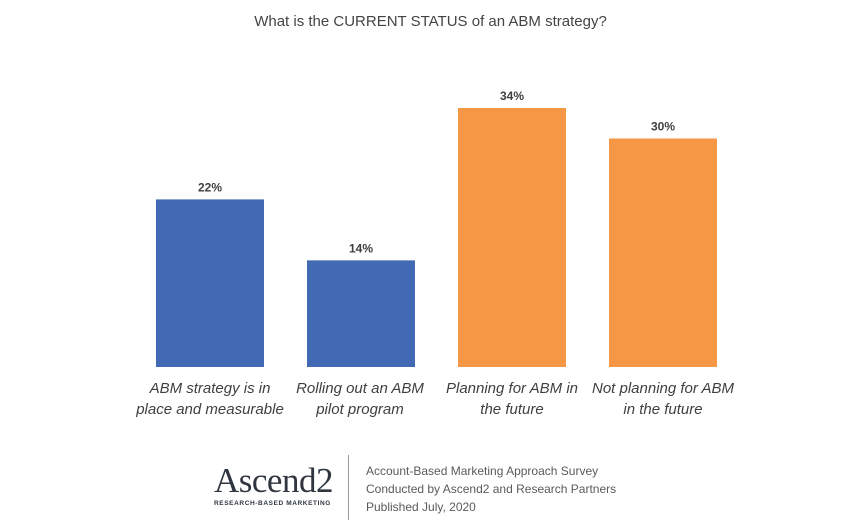 The height and width of the screenshot is (520, 861). I want to click on category-label-1: ABM strategy is in place and measurable, so click(210, 399).